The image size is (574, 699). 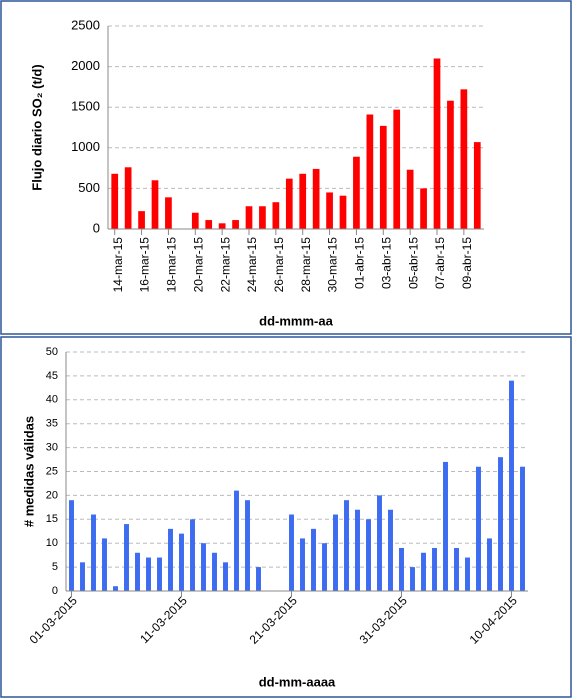 What do you see at coordinates (52, 400) in the screenshot?
I see `y-tick-label: 40` at bounding box center [52, 400].